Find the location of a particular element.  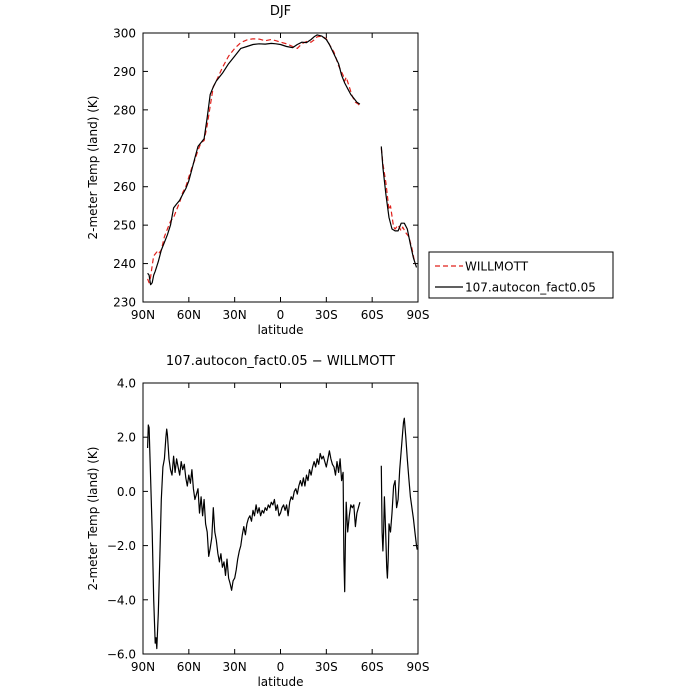

legend: WILLMOTT 107.autocon_fact0.05 is located at coordinates (521, 275).